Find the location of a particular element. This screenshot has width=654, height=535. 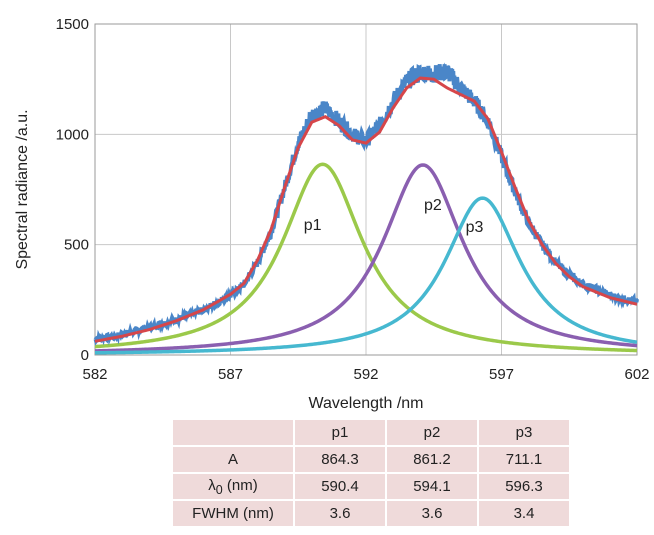

table-cell: 861.2 is located at coordinates (432, 459).